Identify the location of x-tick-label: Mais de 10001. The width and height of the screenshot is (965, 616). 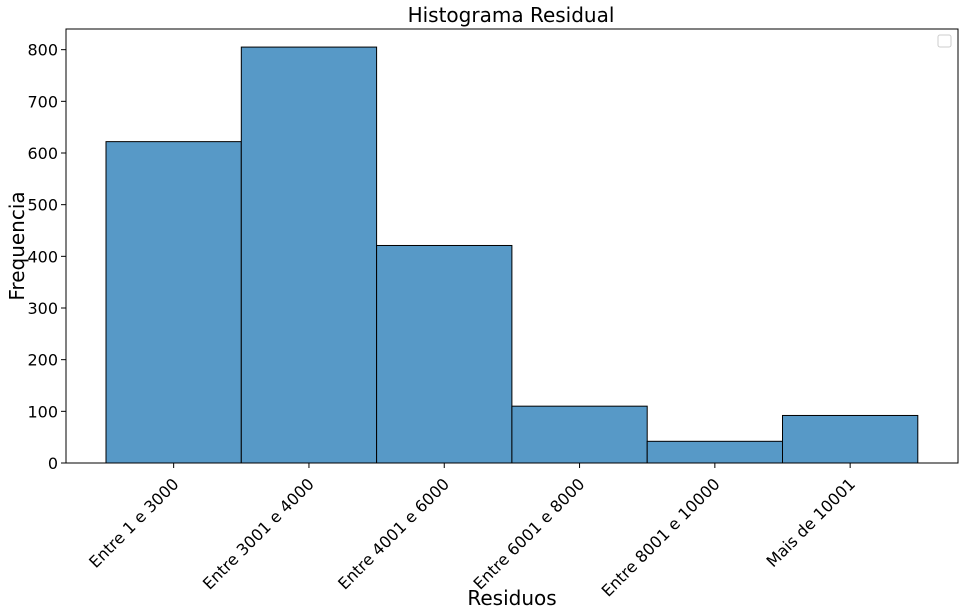
(810, 522).